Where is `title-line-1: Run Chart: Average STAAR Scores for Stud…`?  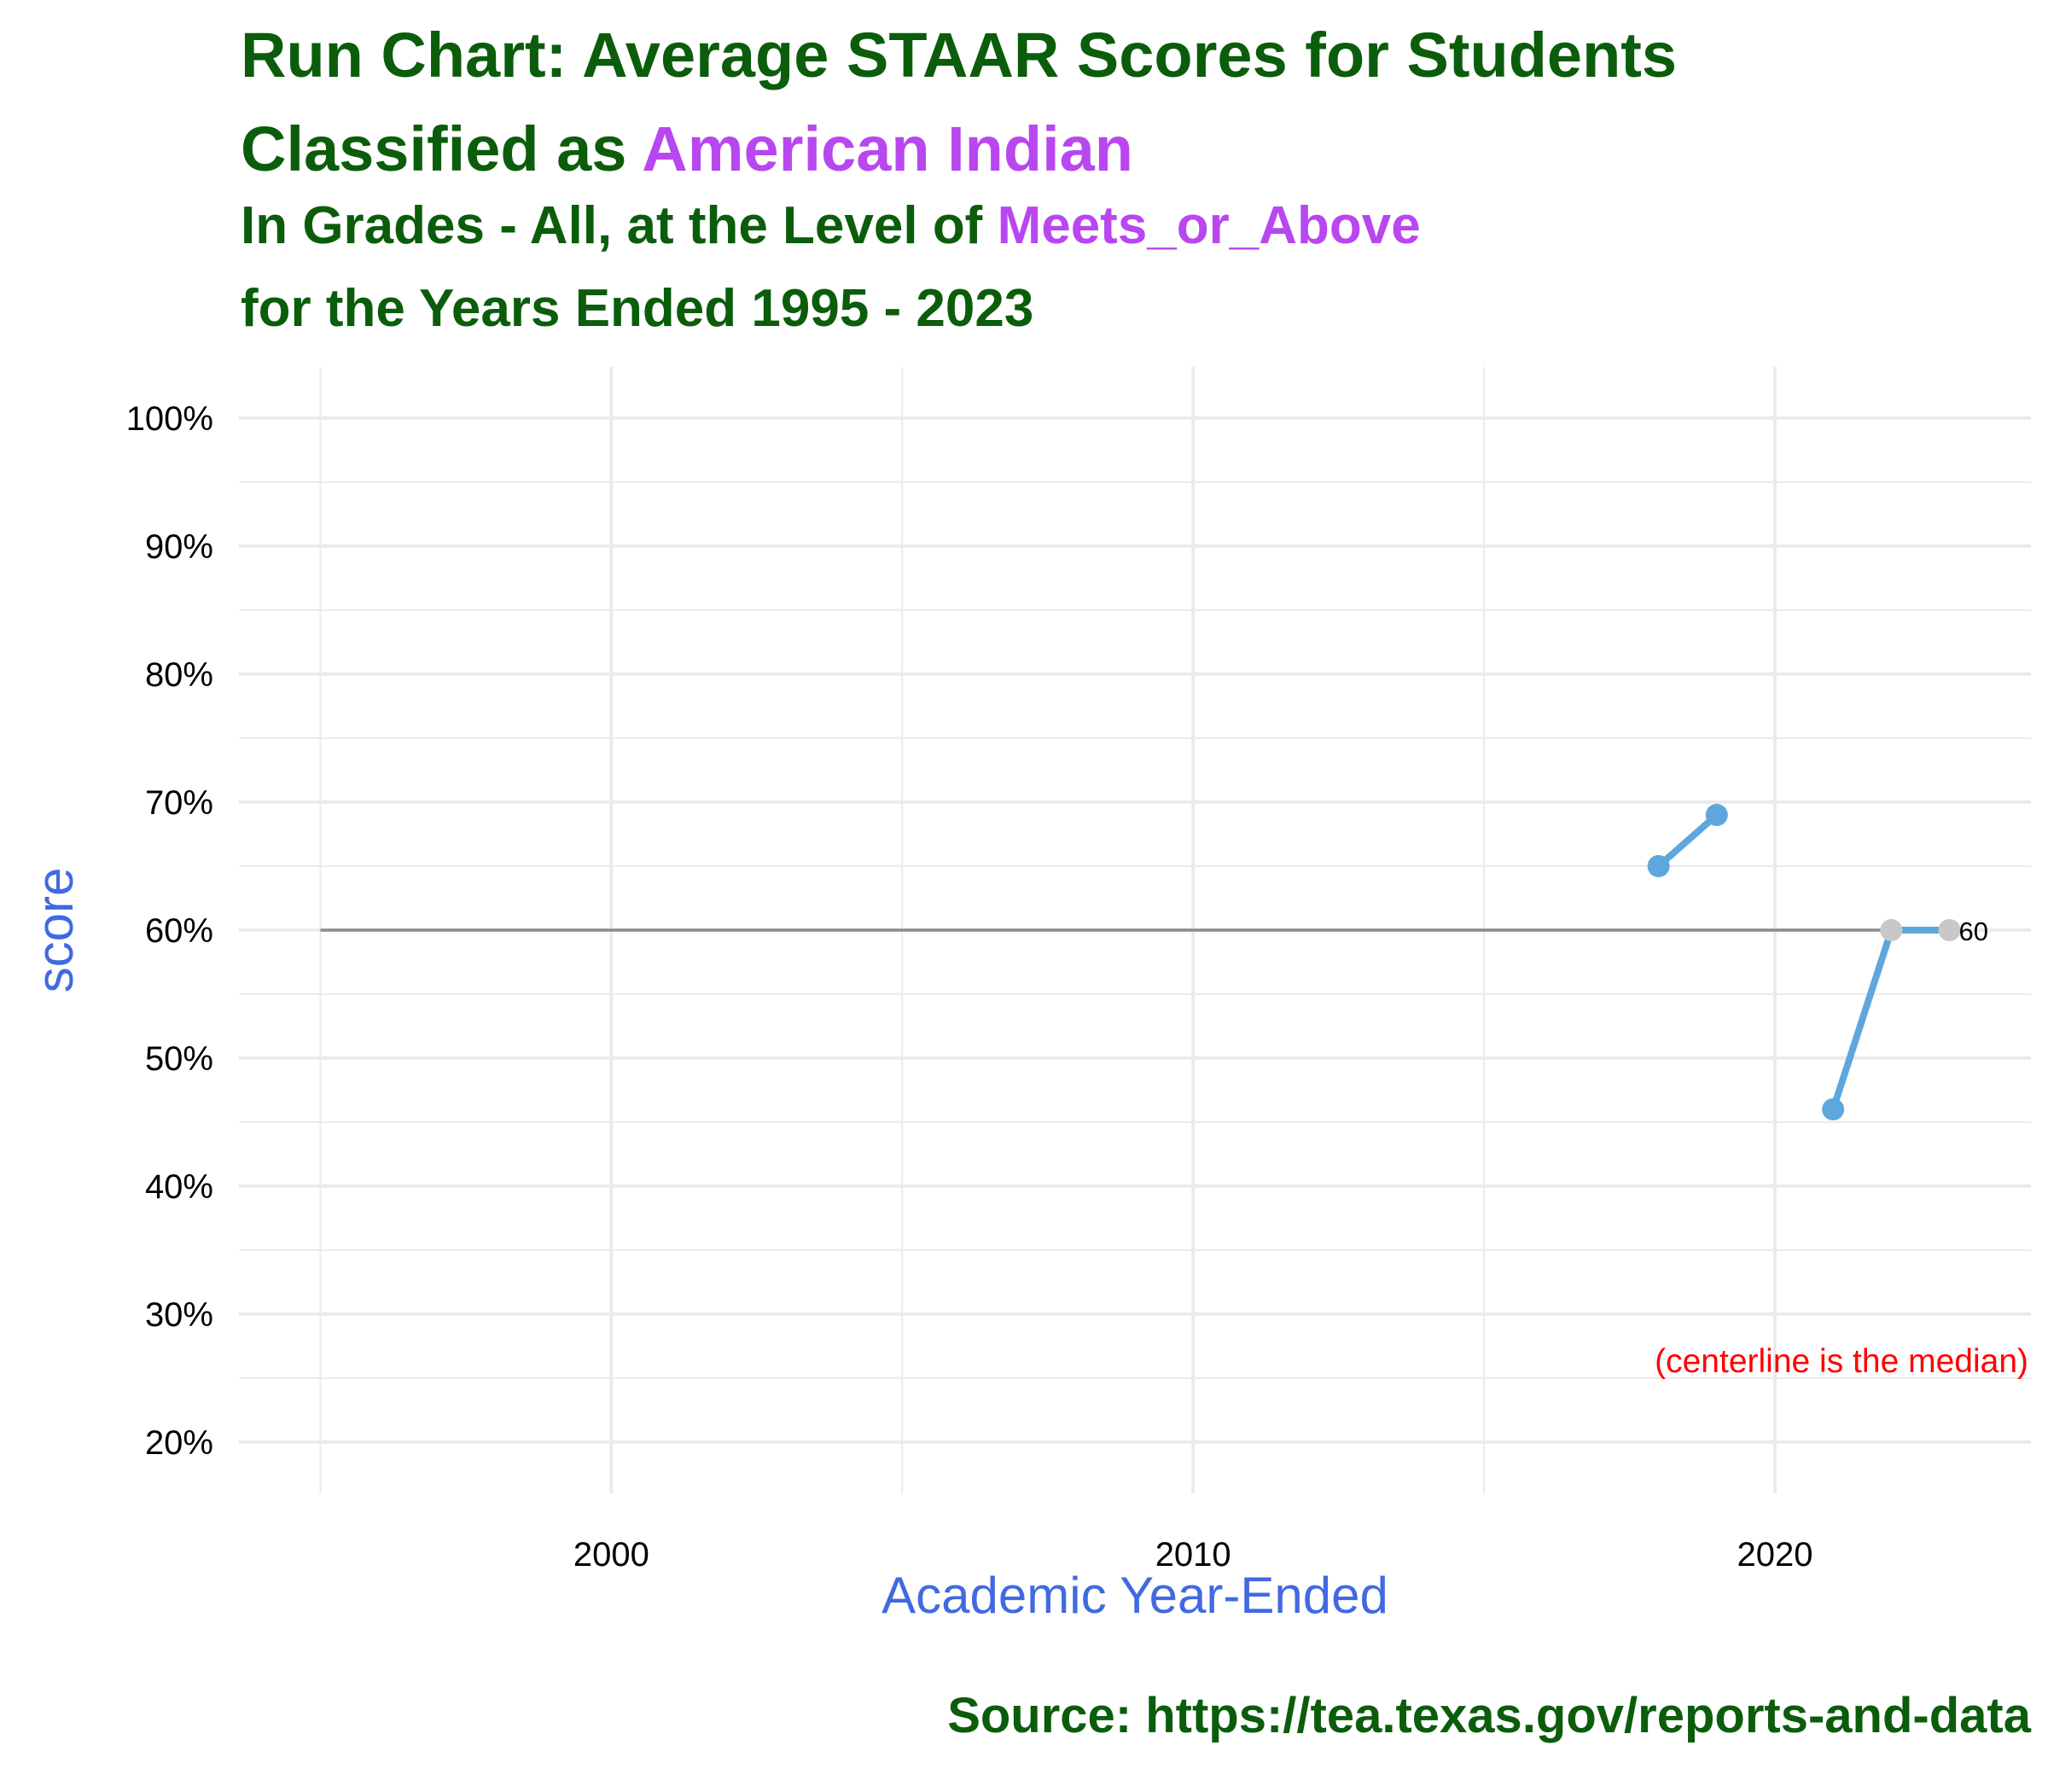
title-line-1: Run Chart: Average STAAR Scores for Stud… is located at coordinates (959, 55).